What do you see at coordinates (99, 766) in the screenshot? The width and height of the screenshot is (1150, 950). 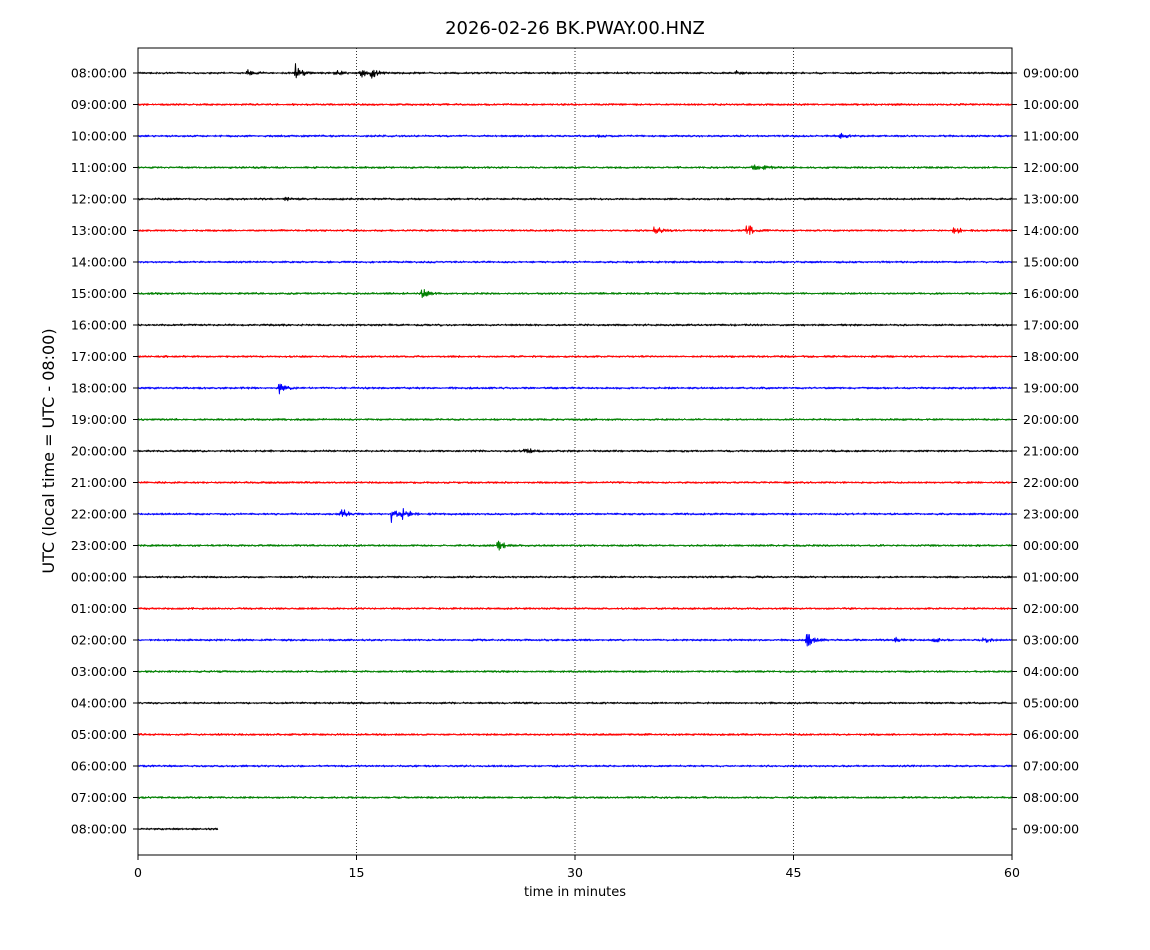 I see `y-tick-label-left: 06:00:00` at bounding box center [99, 766].